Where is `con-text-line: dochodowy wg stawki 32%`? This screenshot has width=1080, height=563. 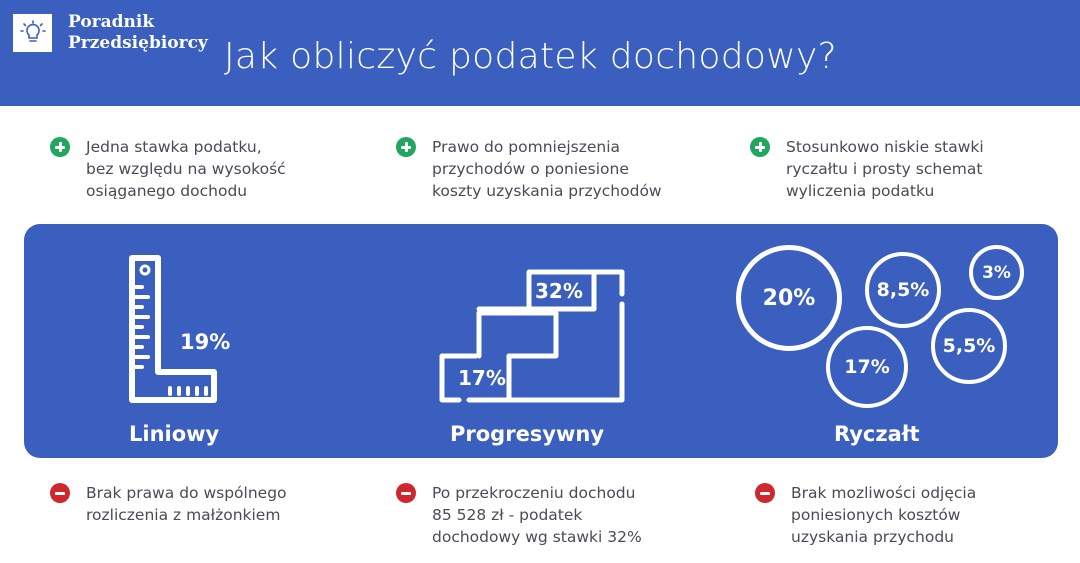 con-text-line: dochodowy wg stawki 32% is located at coordinates (537, 537).